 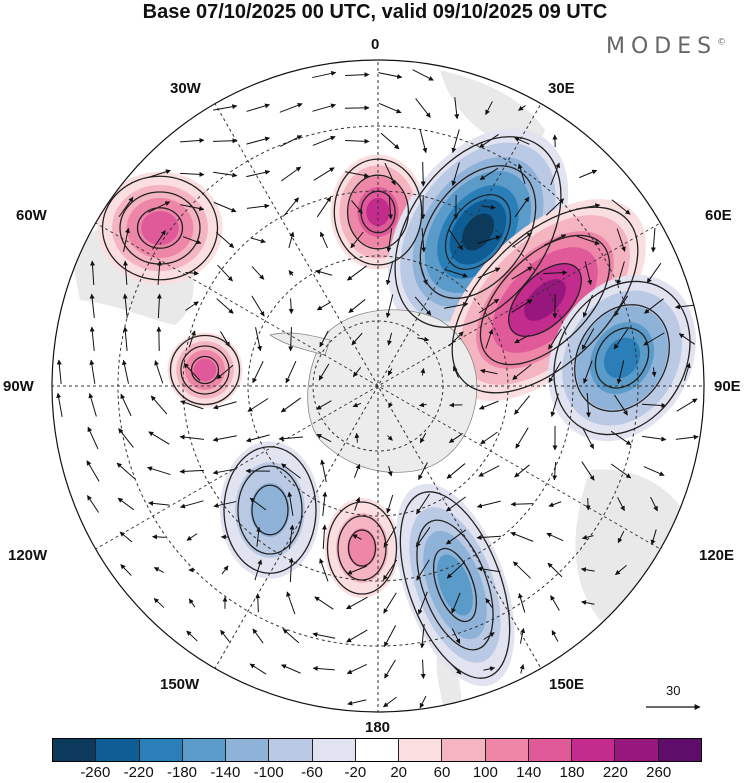 What do you see at coordinates (615, 772) in the screenshot?
I see `colorbar-tick-label: 220` at bounding box center [615, 772].